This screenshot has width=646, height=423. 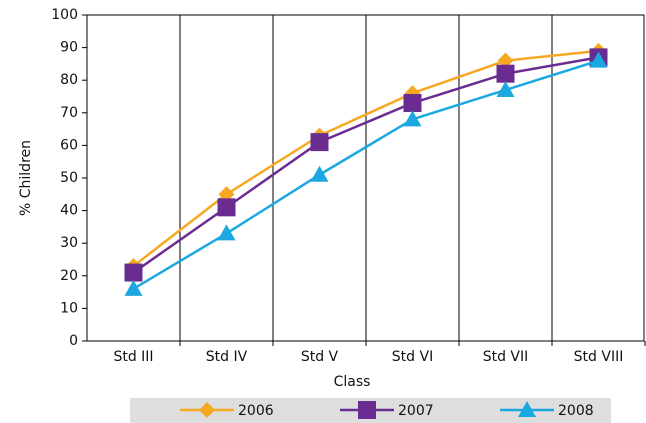 I want to click on legend-label: 2006, so click(x=256, y=411).